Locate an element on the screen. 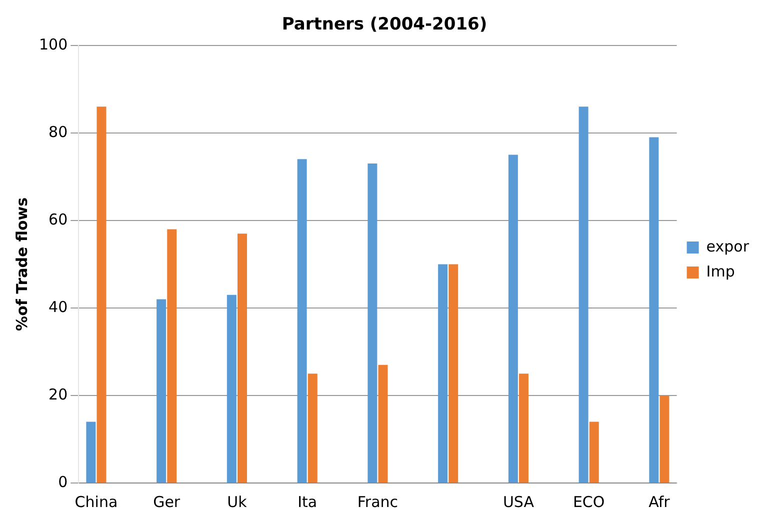  y-tick-label: 100 is located at coordinates (53, 44).